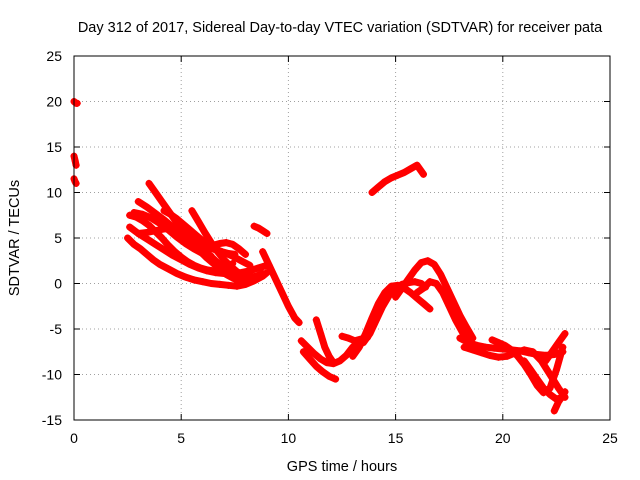  I want to click on x-axis-label: GPS time / hours, so click(342, 467).